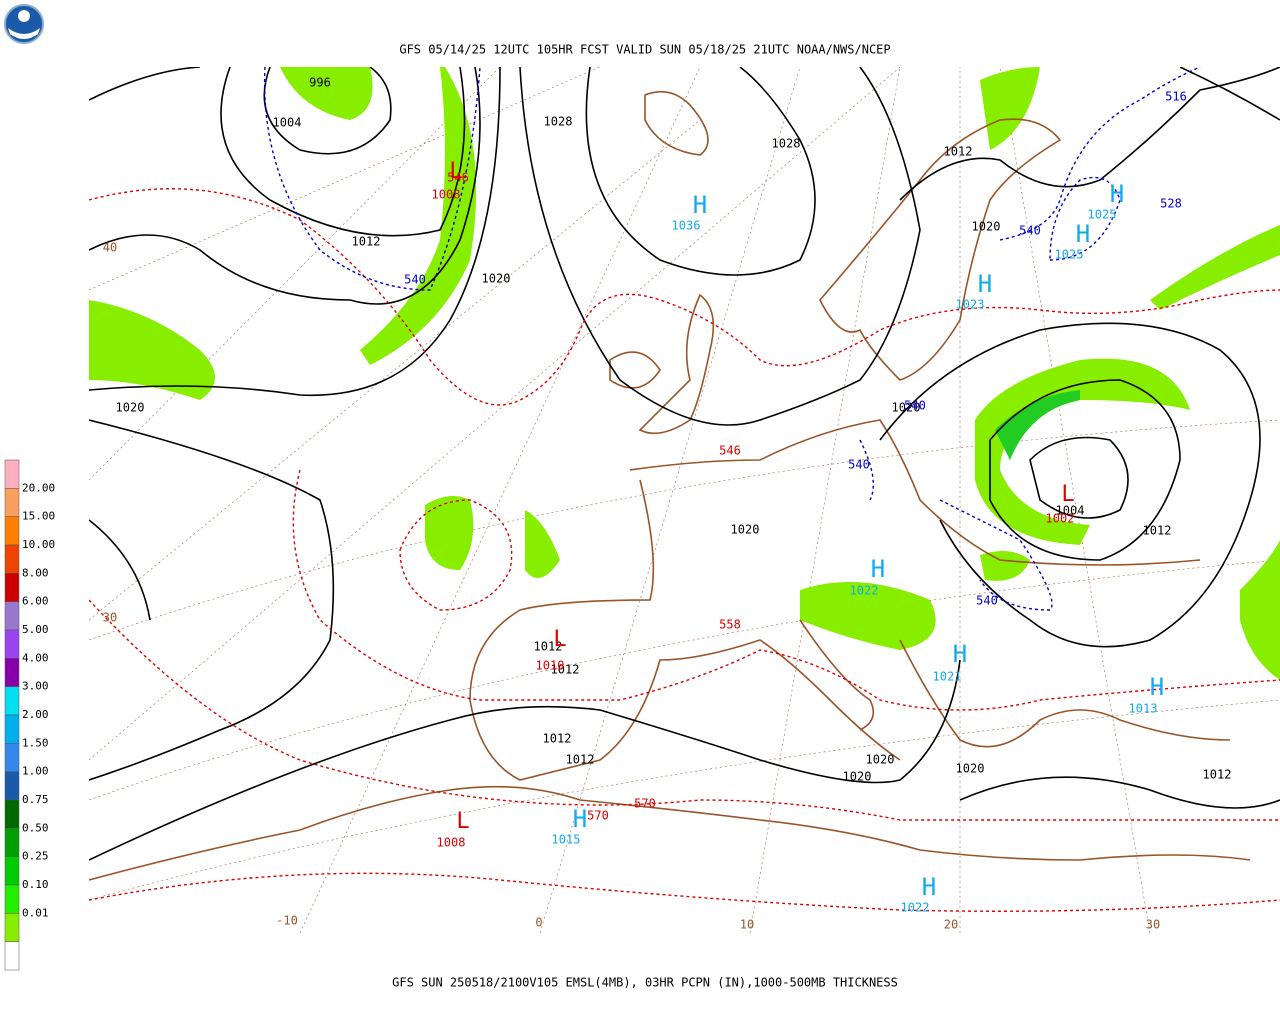  I want to click on high-pressure: 1015, so click(566, 840).